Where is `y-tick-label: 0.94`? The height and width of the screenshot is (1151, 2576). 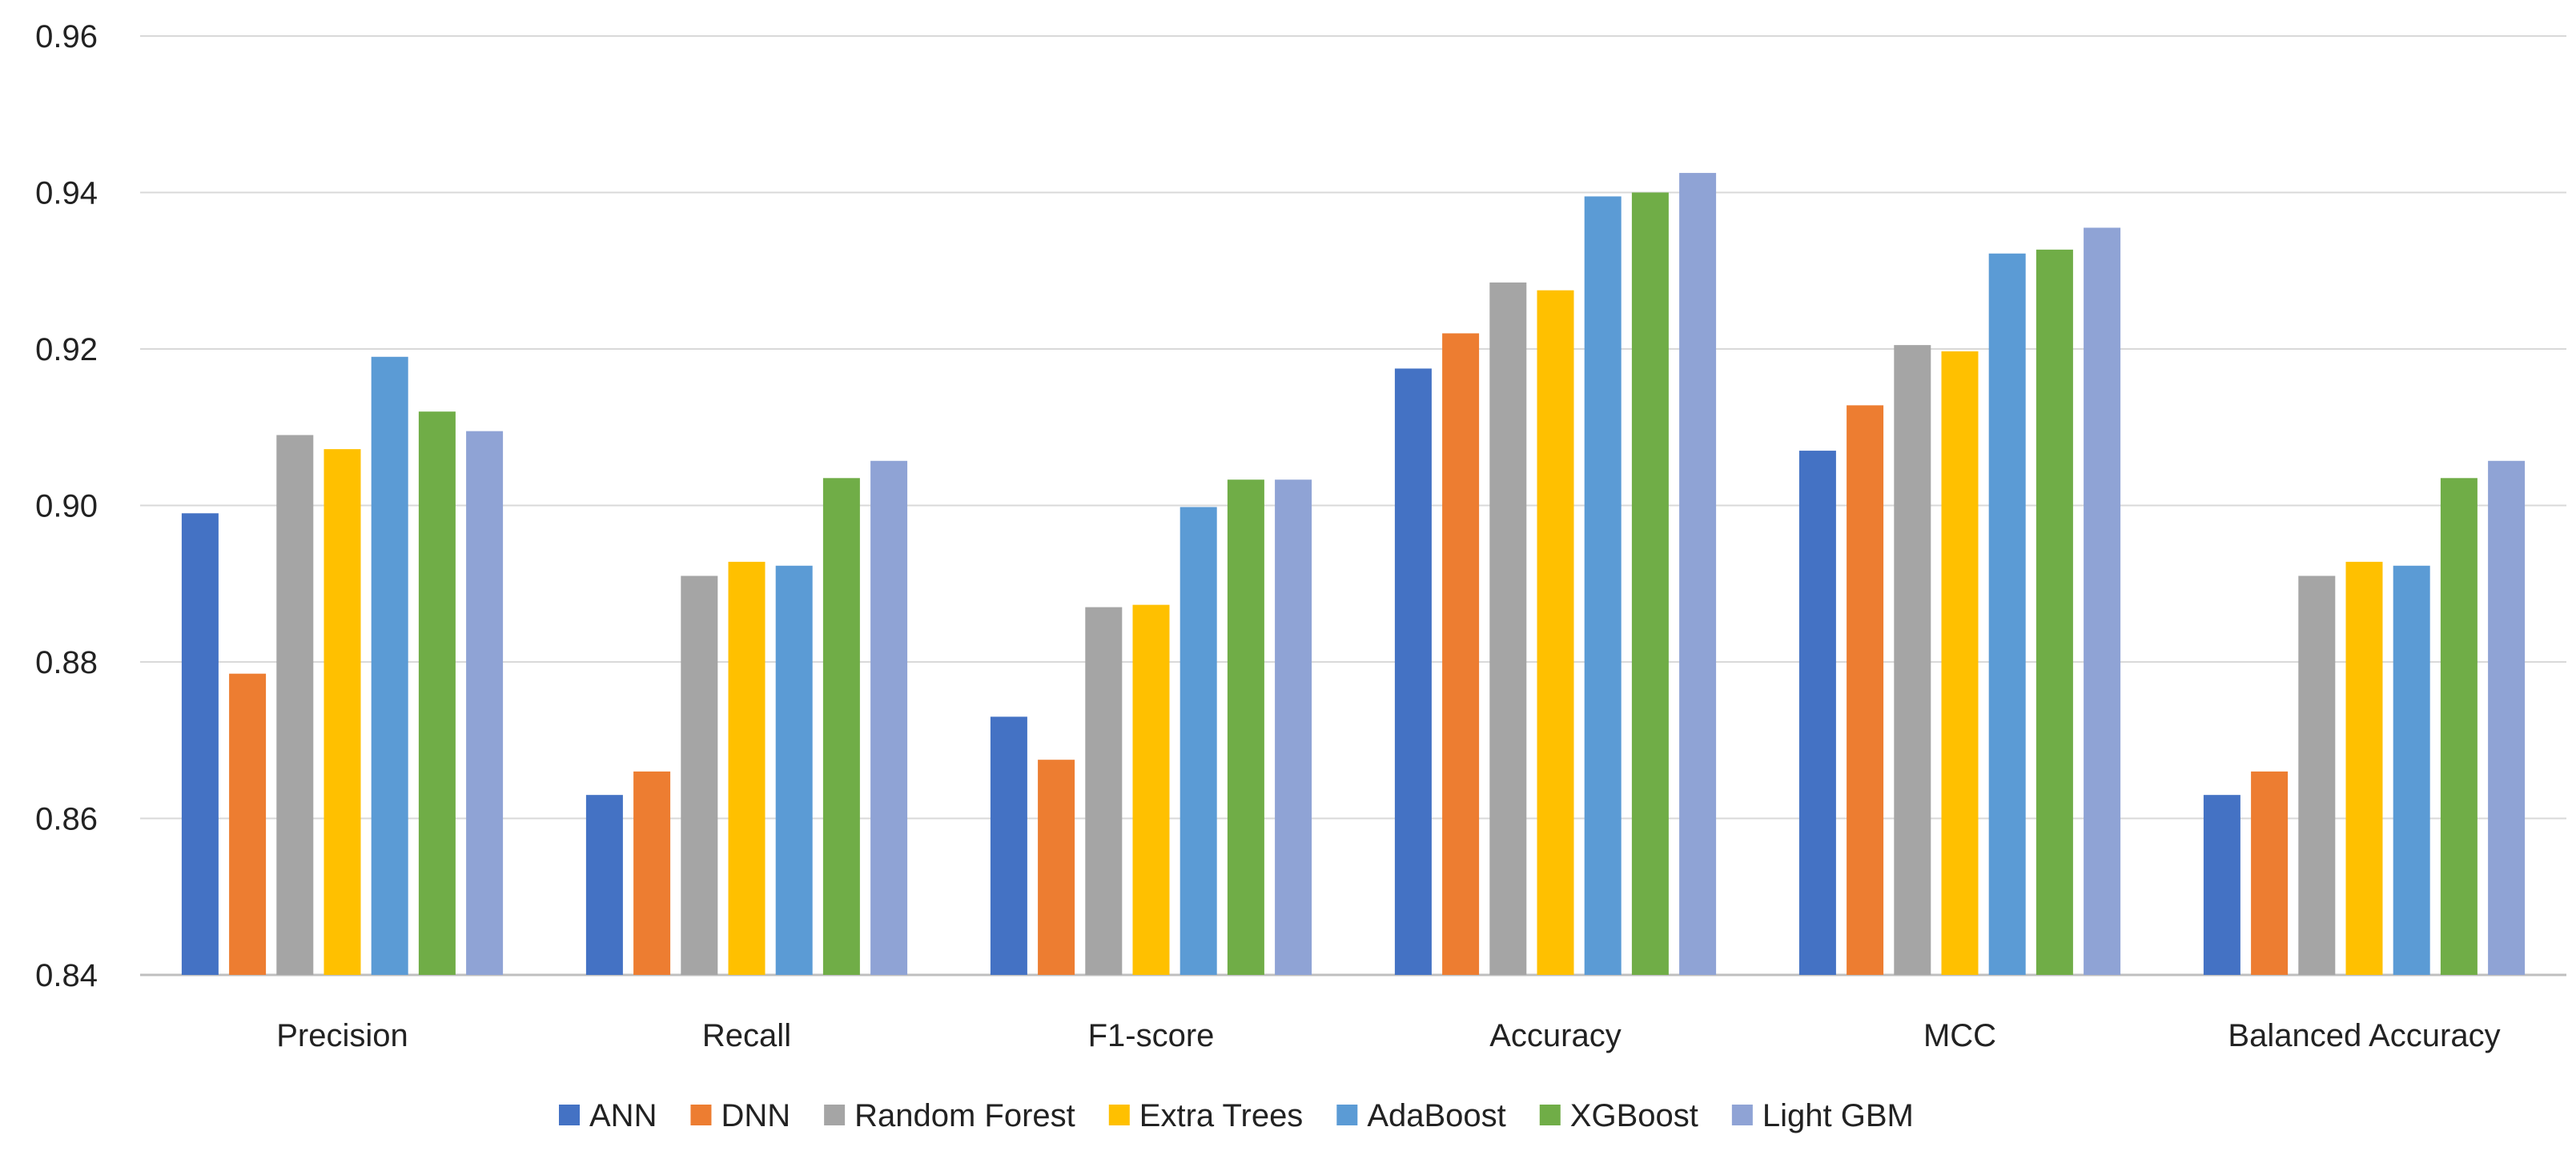 y-tick-label: 0.94 is located at coordinates (66, 193).